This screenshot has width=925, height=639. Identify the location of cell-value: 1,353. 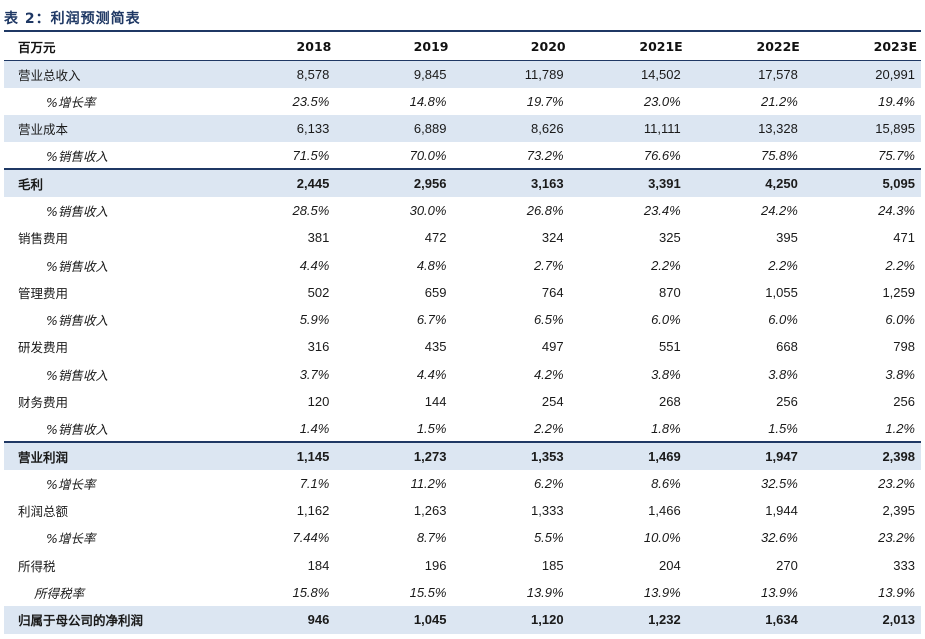
(510, 455).